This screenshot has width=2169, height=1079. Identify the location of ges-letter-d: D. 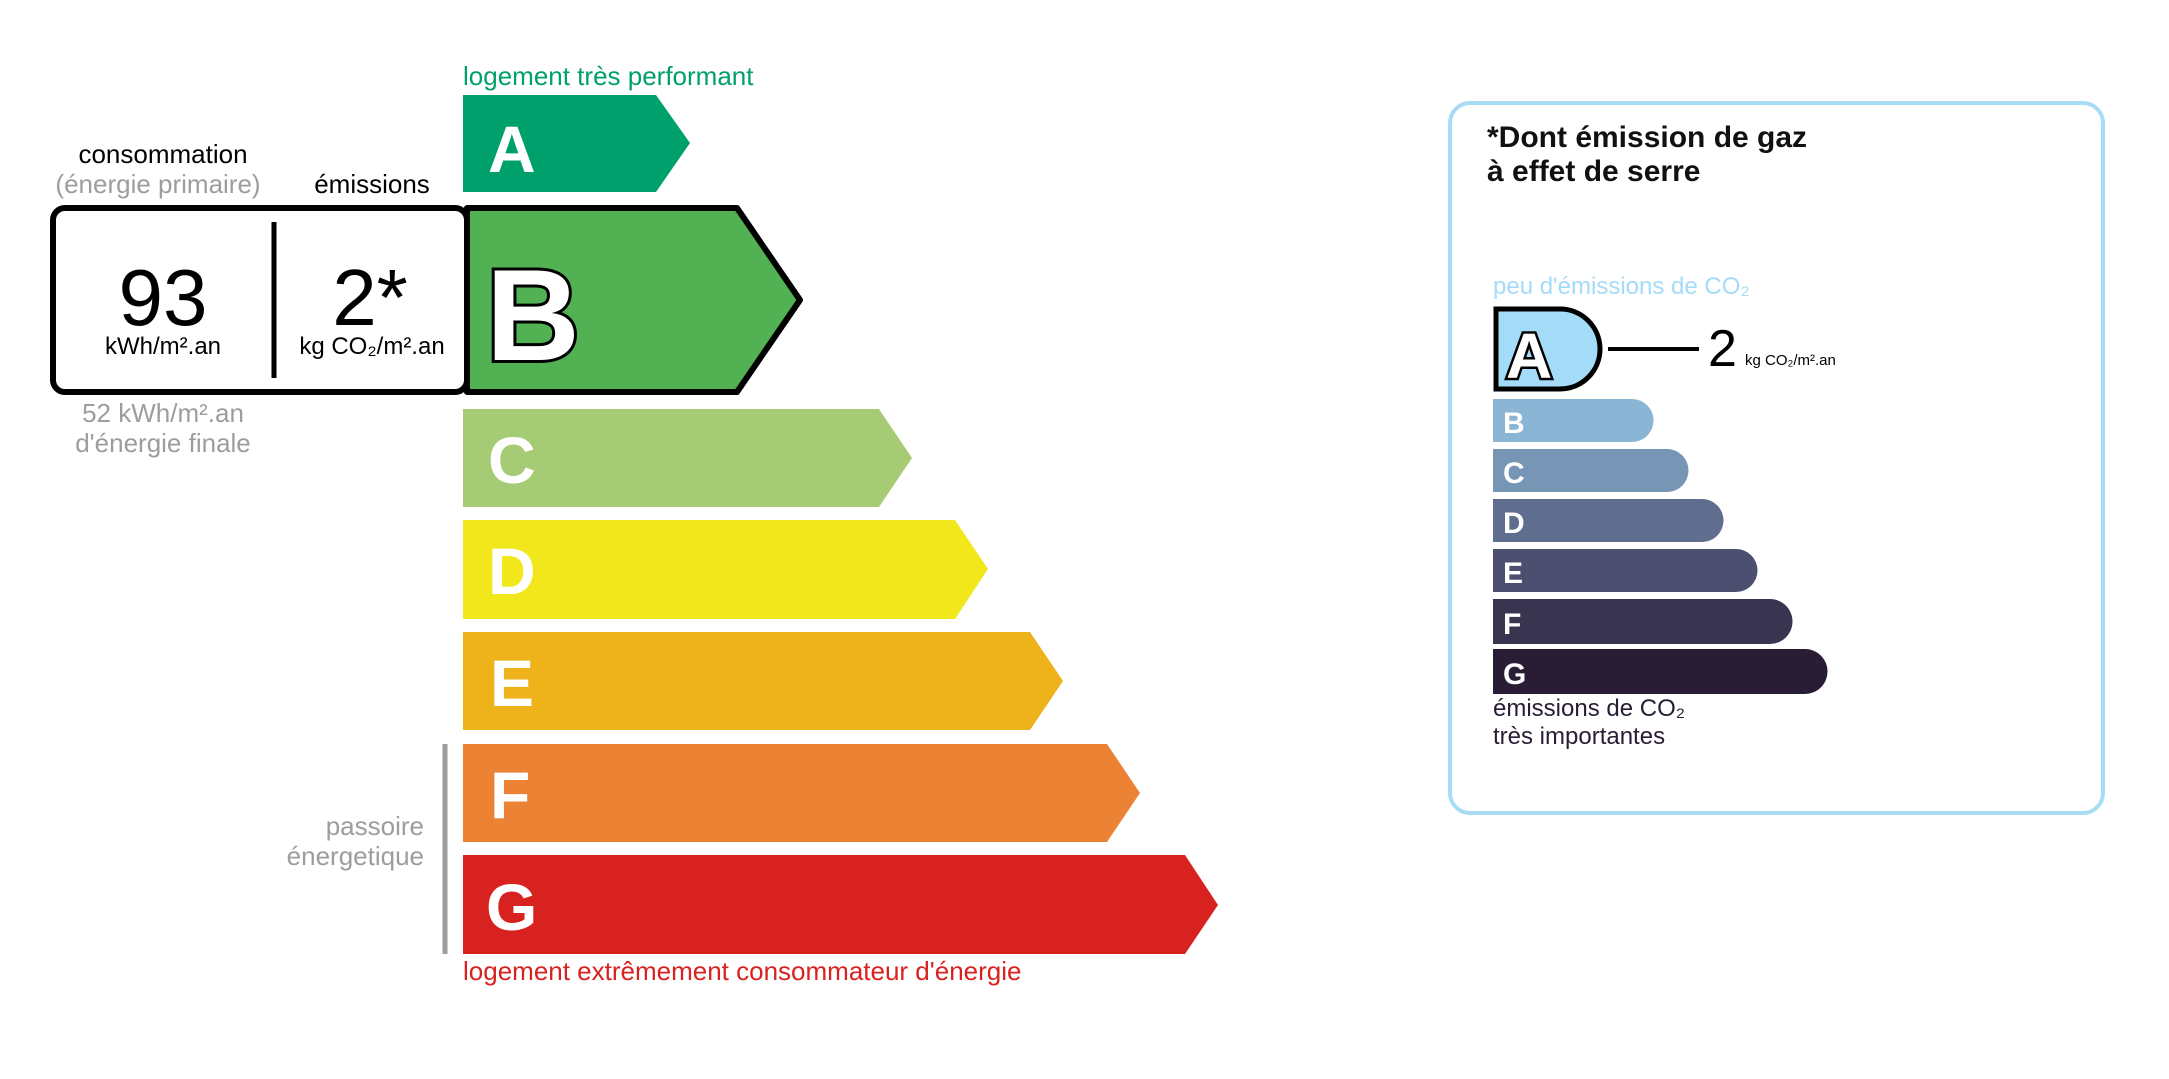
(1514, 523).